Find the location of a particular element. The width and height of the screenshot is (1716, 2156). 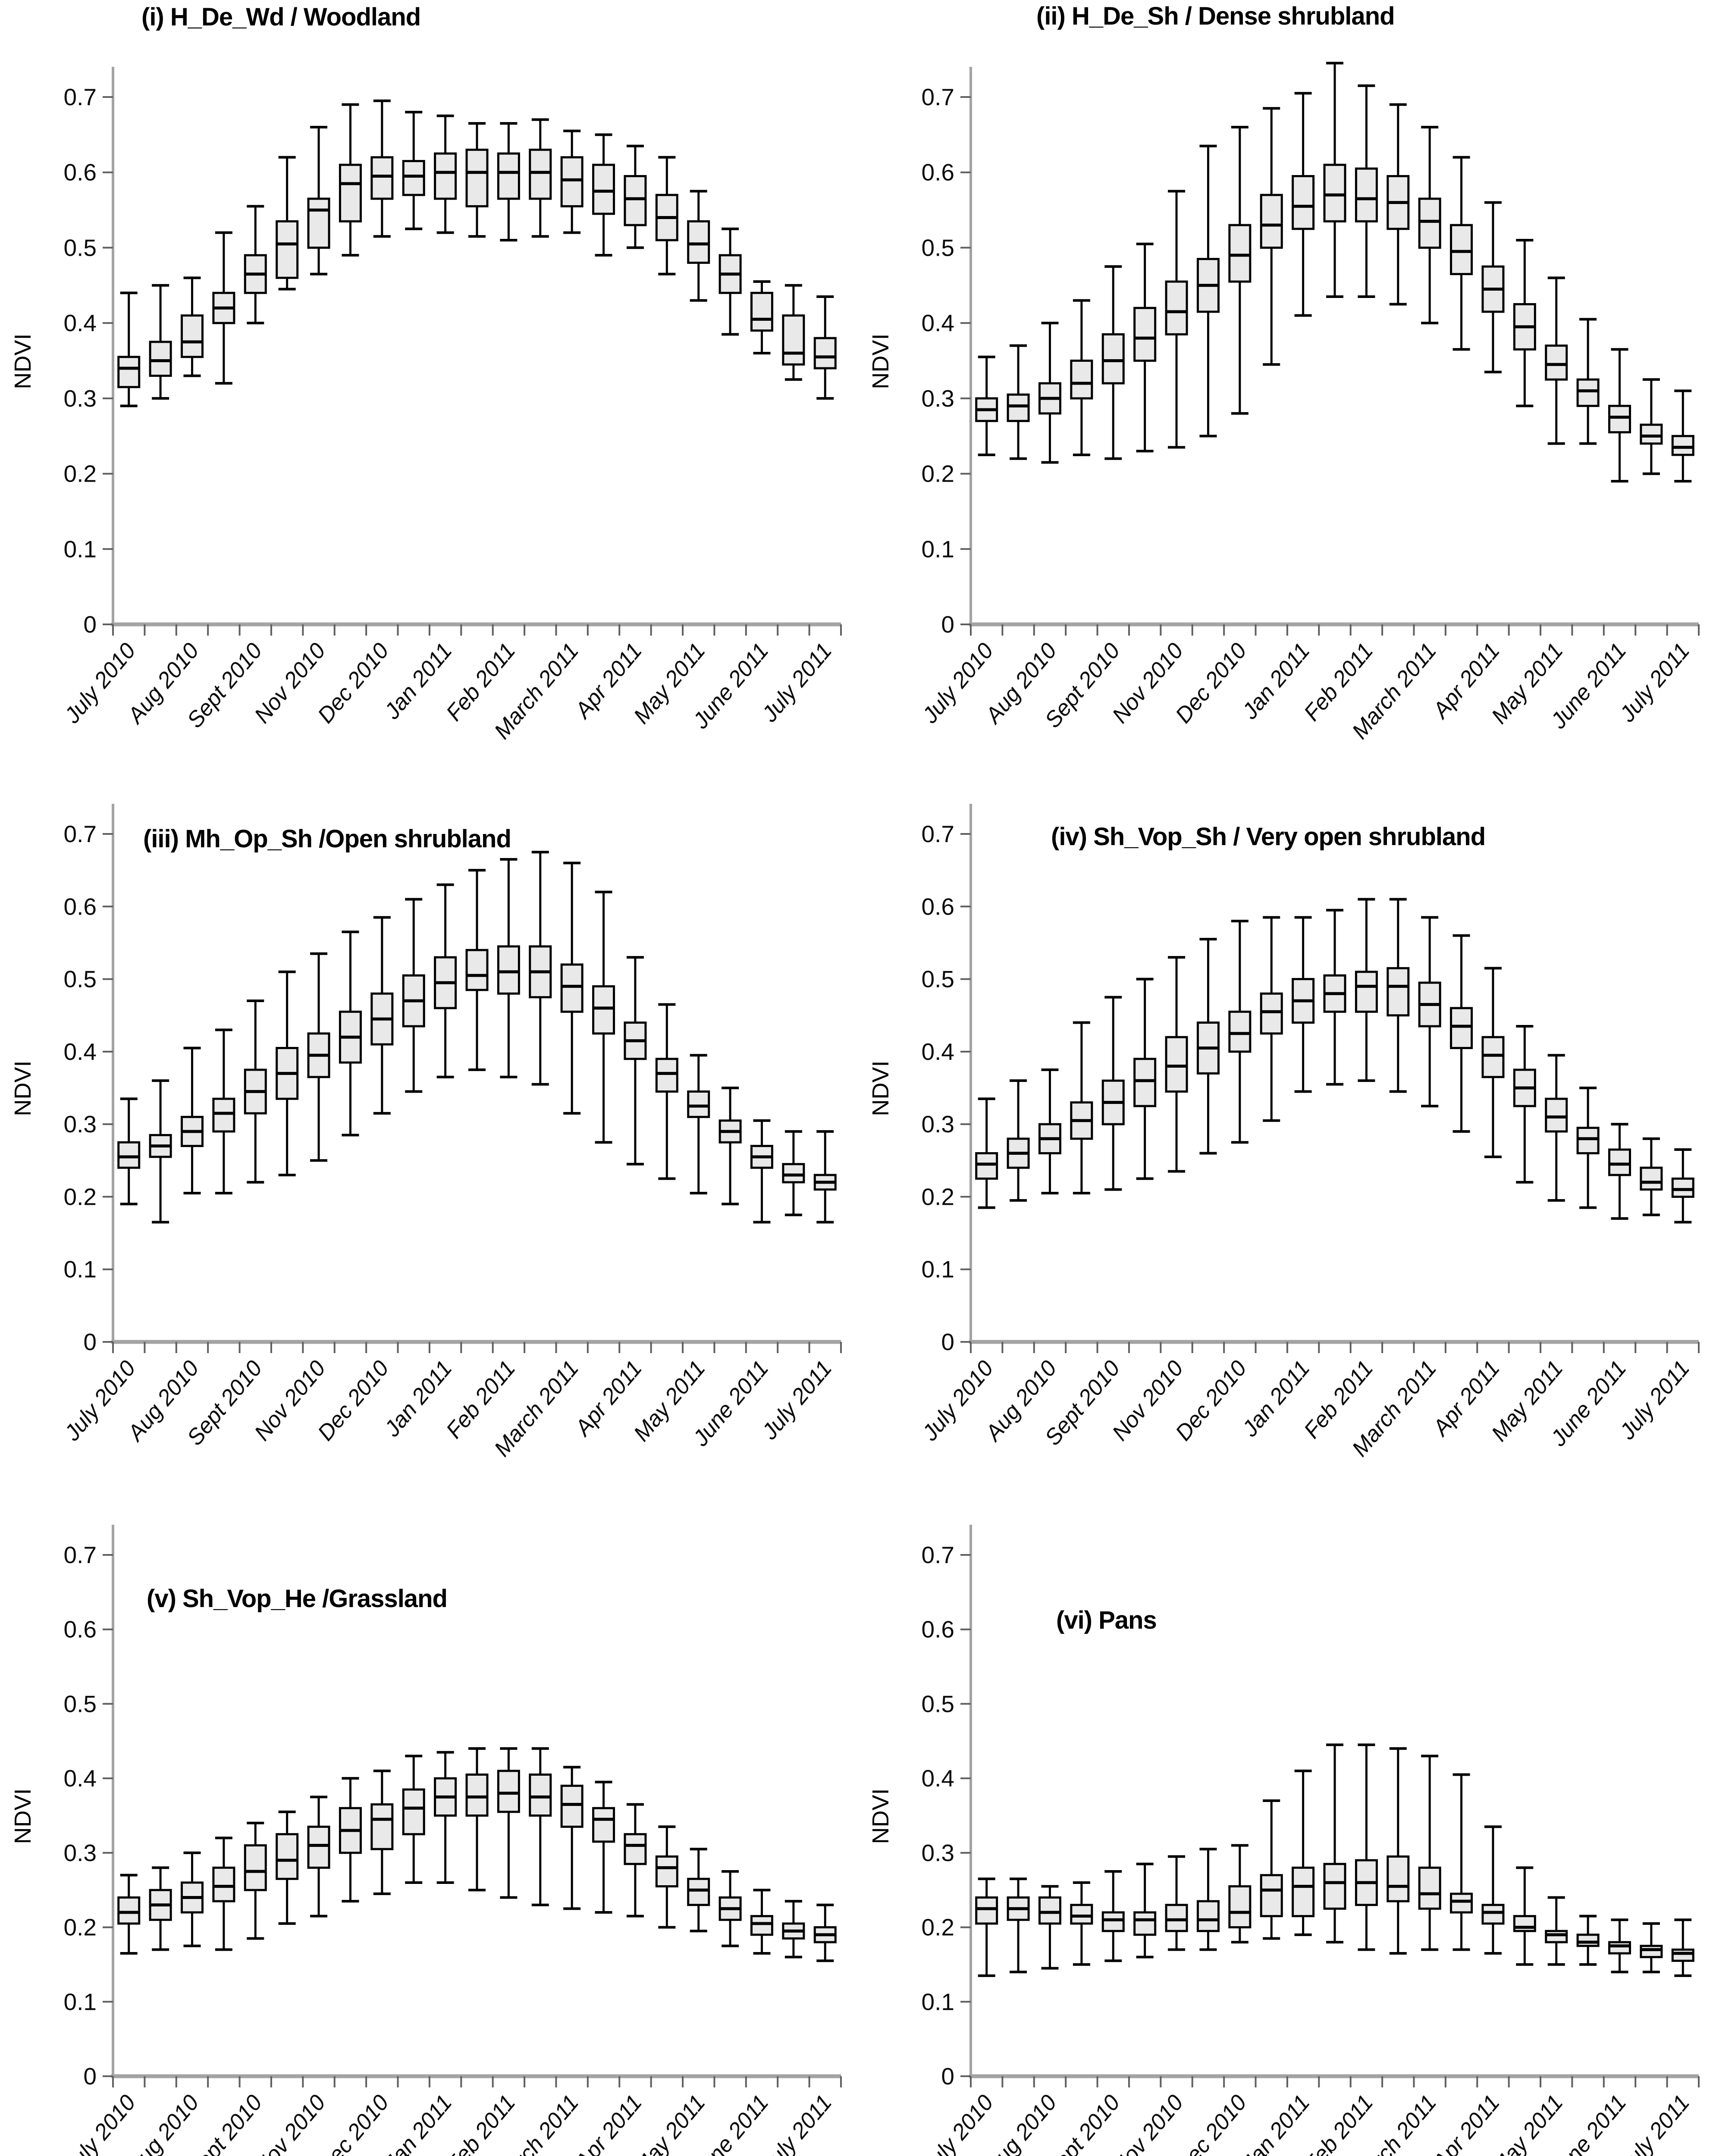

chart-title: (v) Sh_Vop_He /Grassland is located at coordinates (297, 1599).